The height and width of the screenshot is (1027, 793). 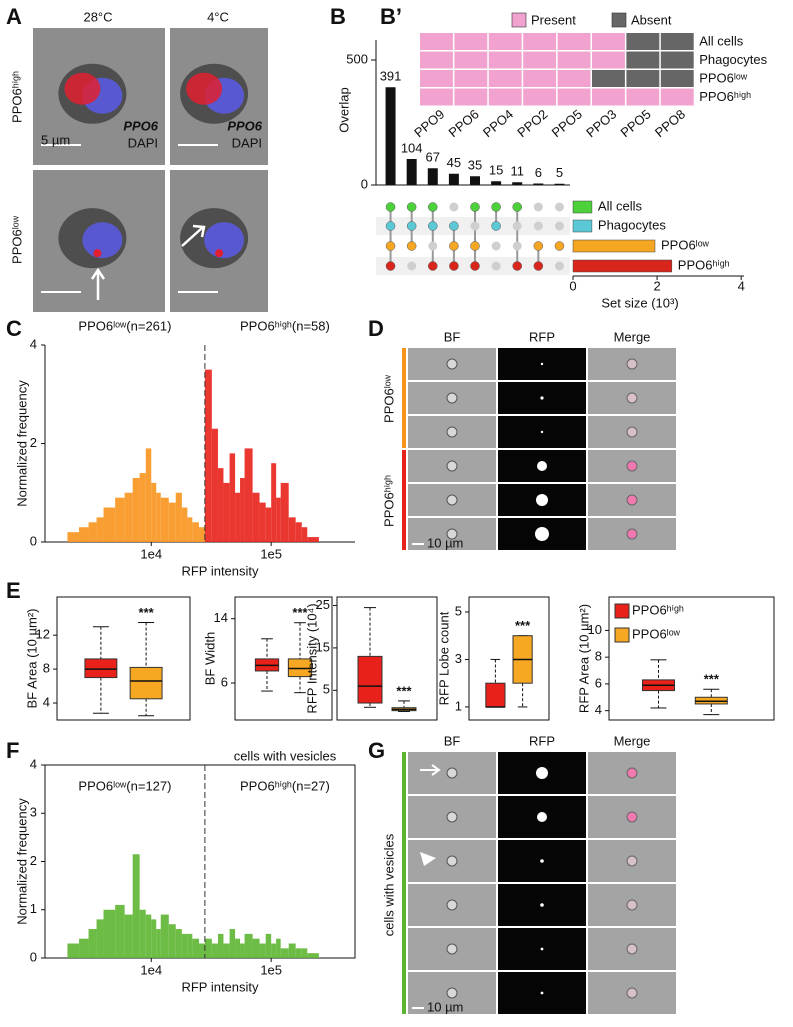 I want to click on y-axis-label: BF Width, so click(x=209, y=658).